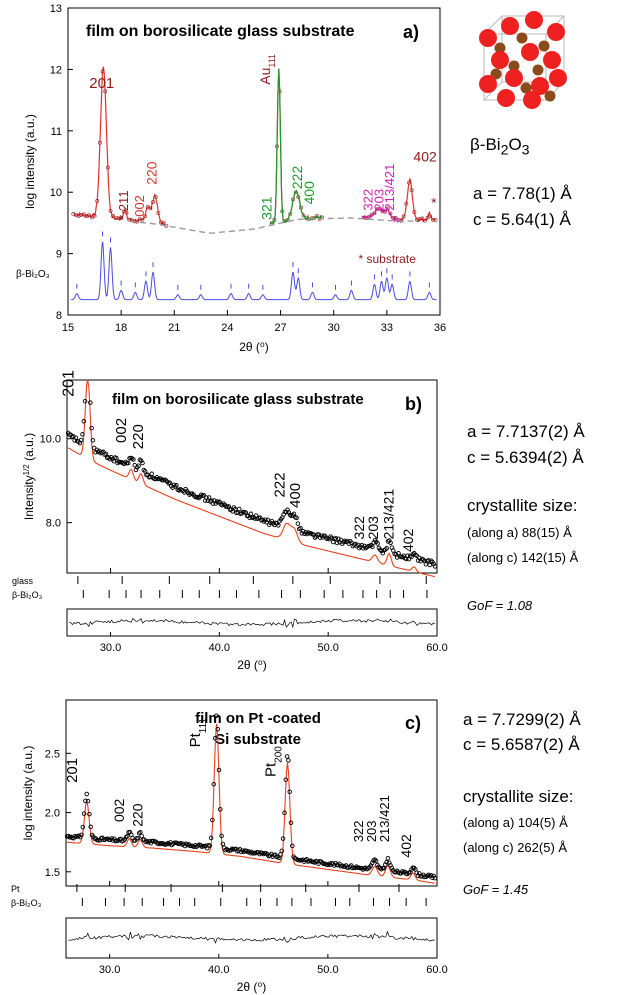  I want to click on plot-frame, so click(251, 793).